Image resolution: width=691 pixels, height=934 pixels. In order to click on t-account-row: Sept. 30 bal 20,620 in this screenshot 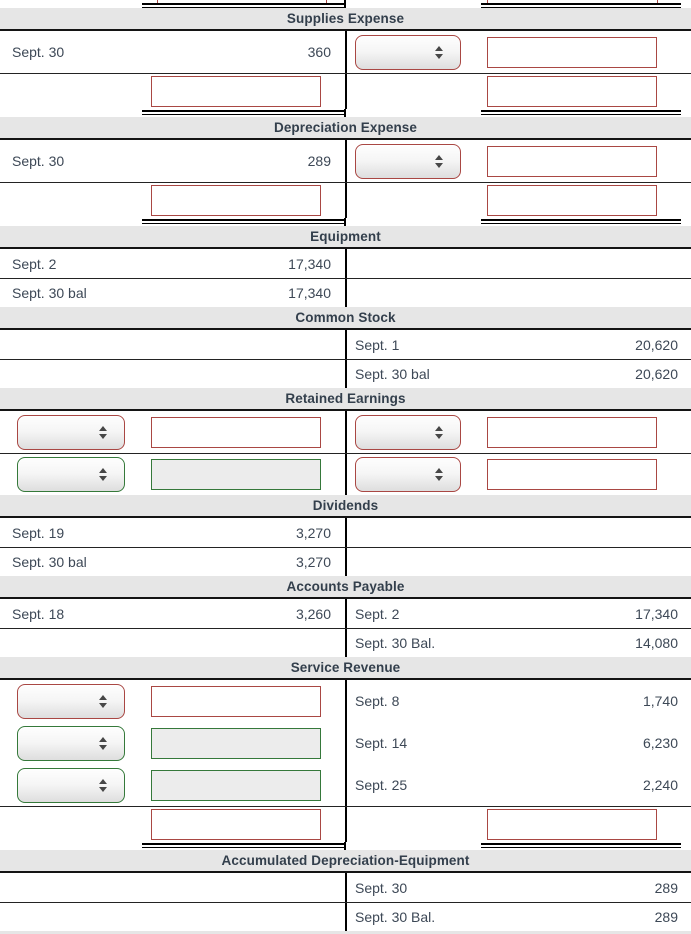, I will do `click(345, 373)`.